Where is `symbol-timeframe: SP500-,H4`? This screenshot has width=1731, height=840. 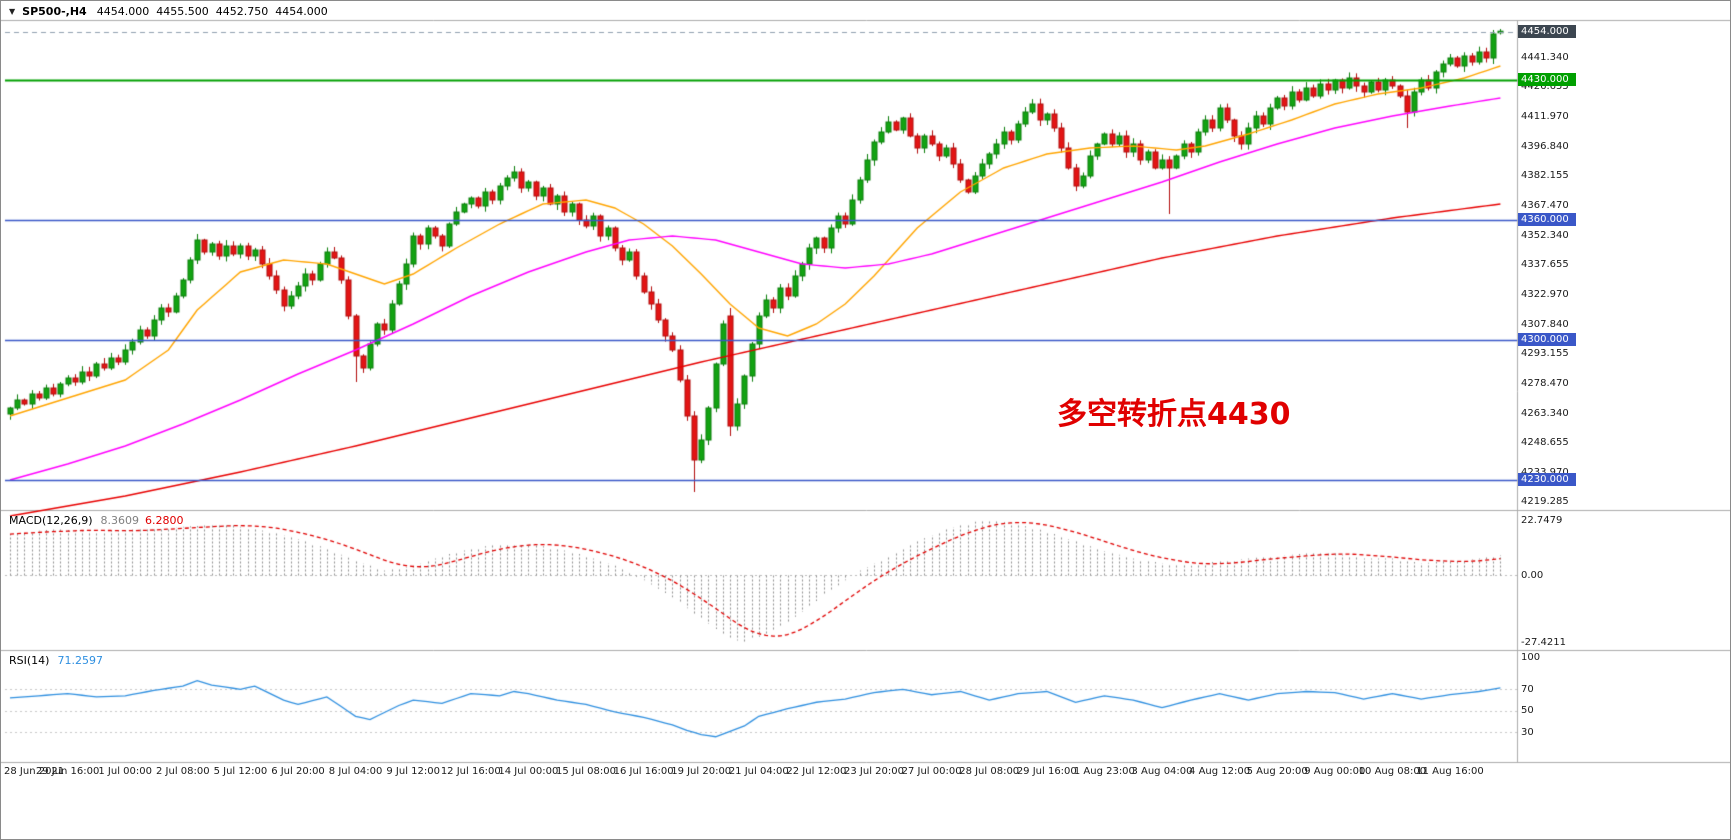
symbol-timeframe: SP500-,H4 is located at coordinates (54, 11).